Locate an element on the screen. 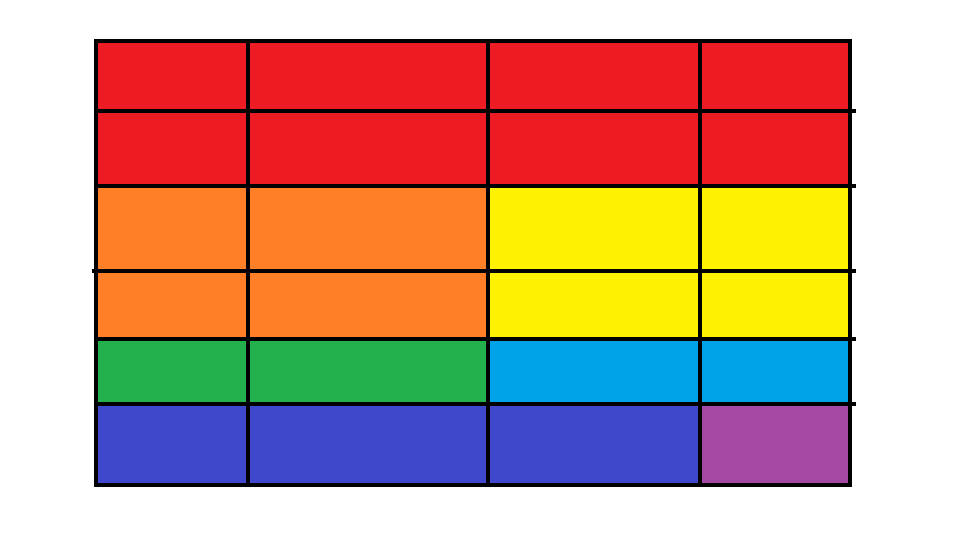 This screenshot has width=960, height=540. grid-cell-r2-c2 is located at coordinates (368, 148).